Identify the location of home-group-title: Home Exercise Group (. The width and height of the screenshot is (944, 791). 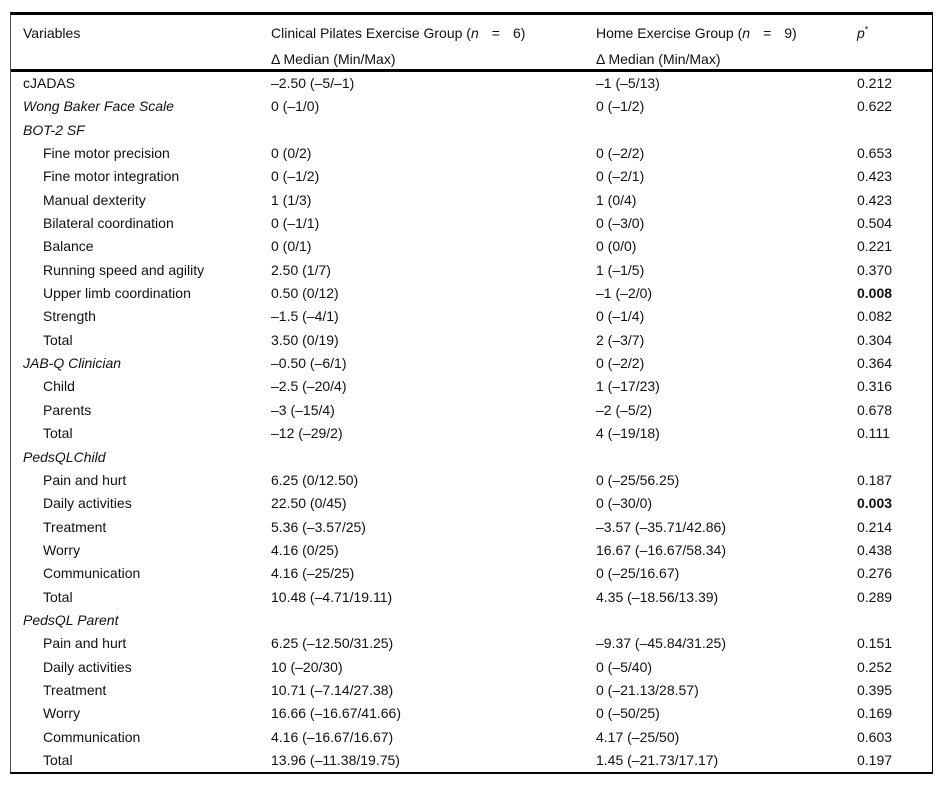
(669, 33).